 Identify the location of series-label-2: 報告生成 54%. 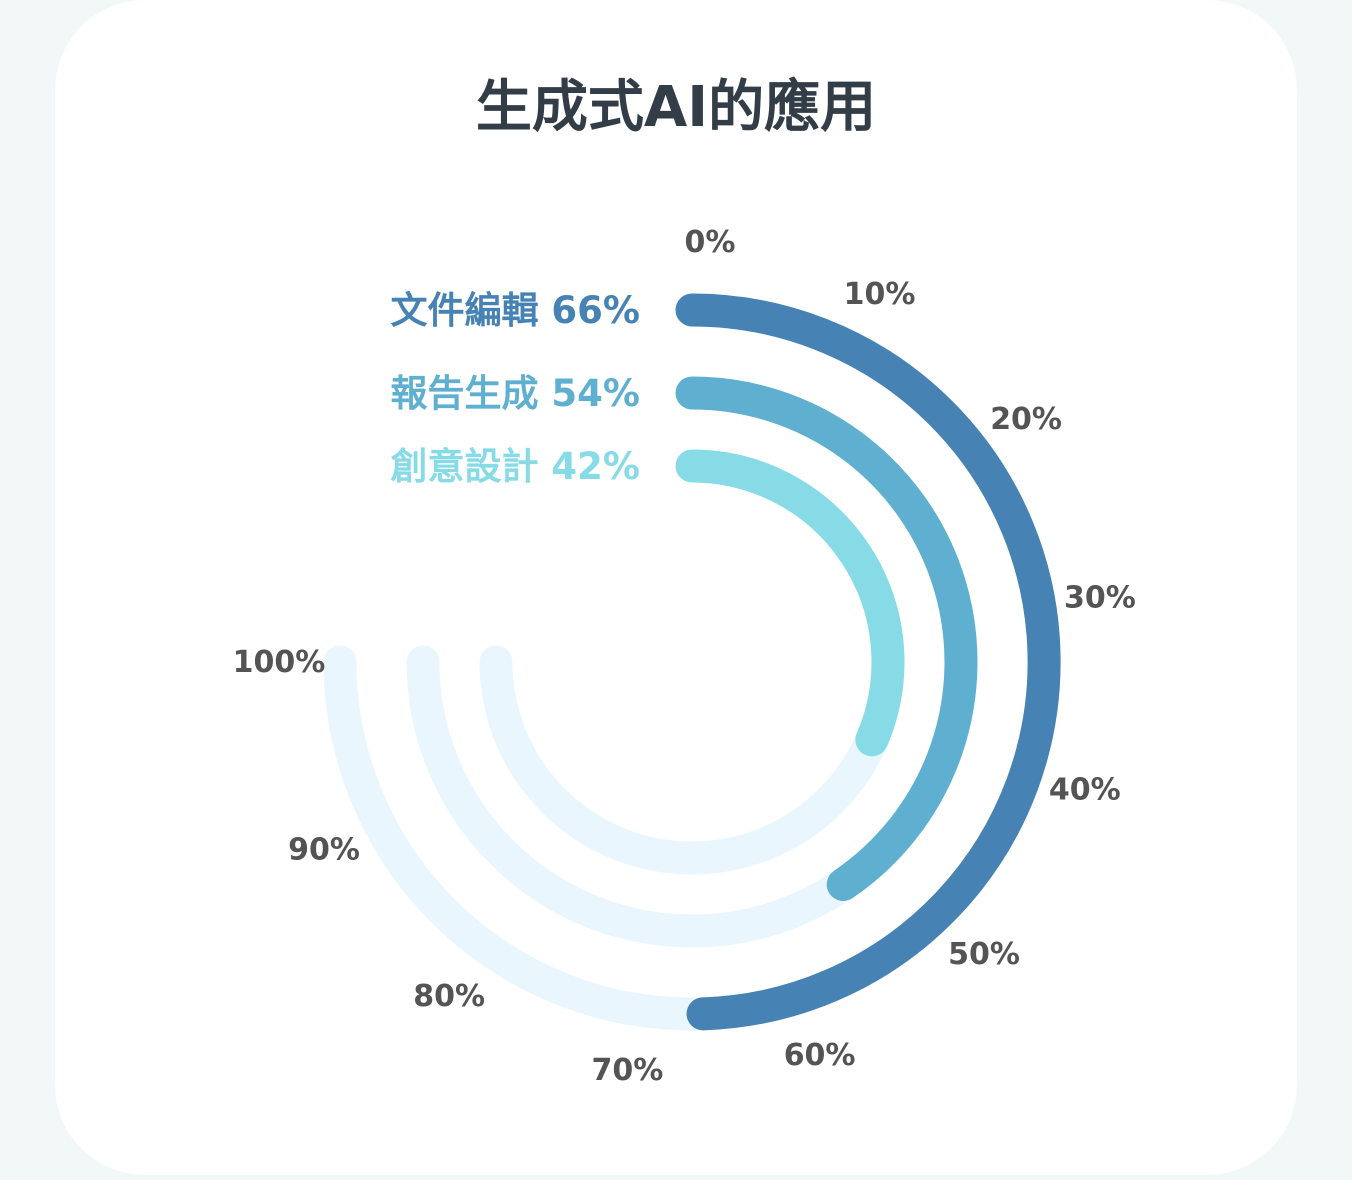
(515, 393).